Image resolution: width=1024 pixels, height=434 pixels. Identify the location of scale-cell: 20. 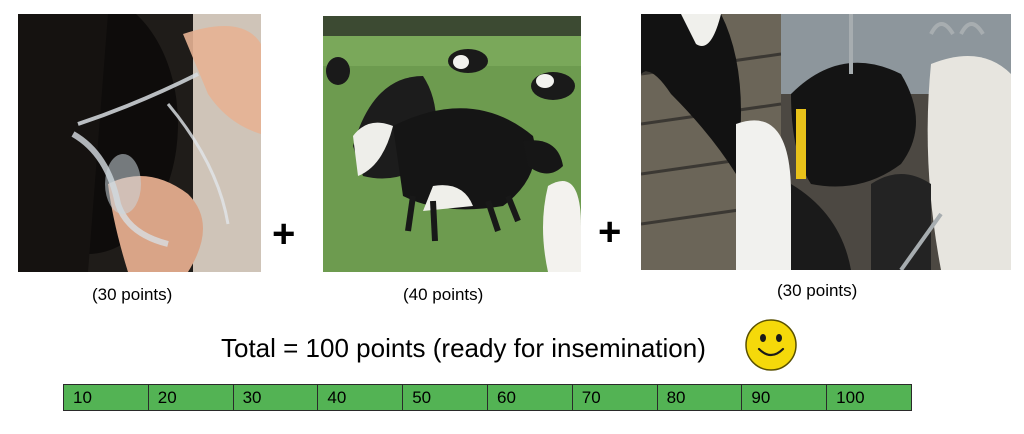
(191, 397).